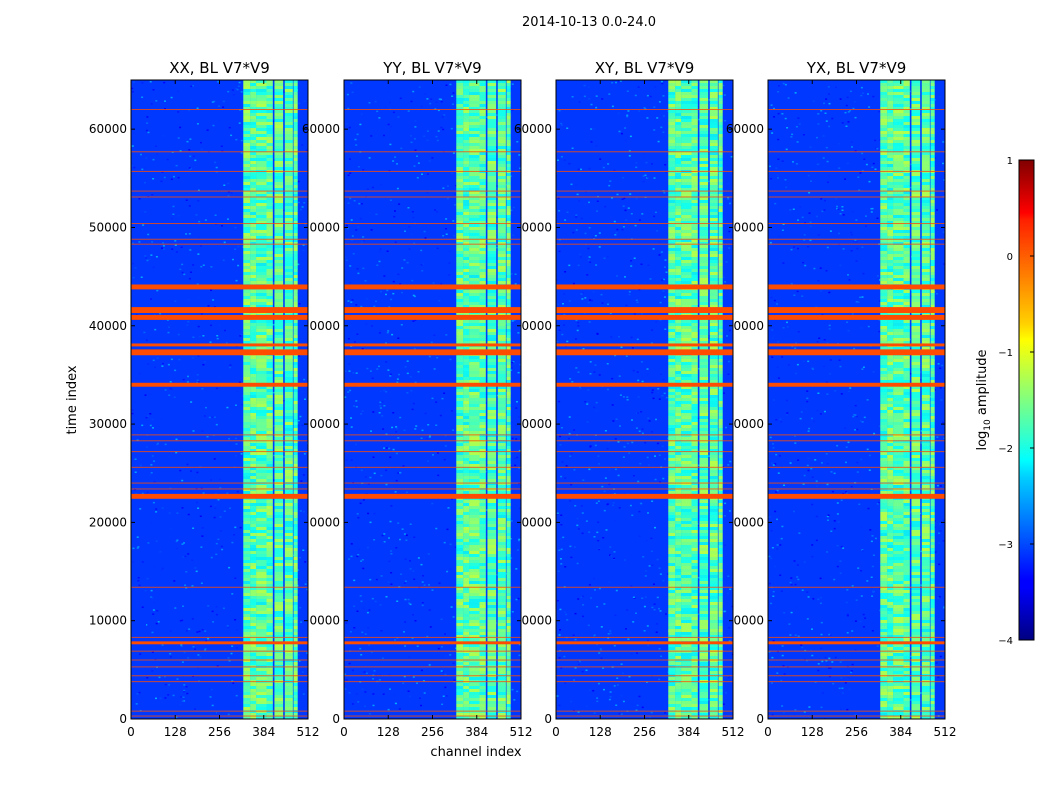 Image resolution: width=1050 pixels, height=800 pixels. I want to click on flagged-row-thin, so click(432, 651).